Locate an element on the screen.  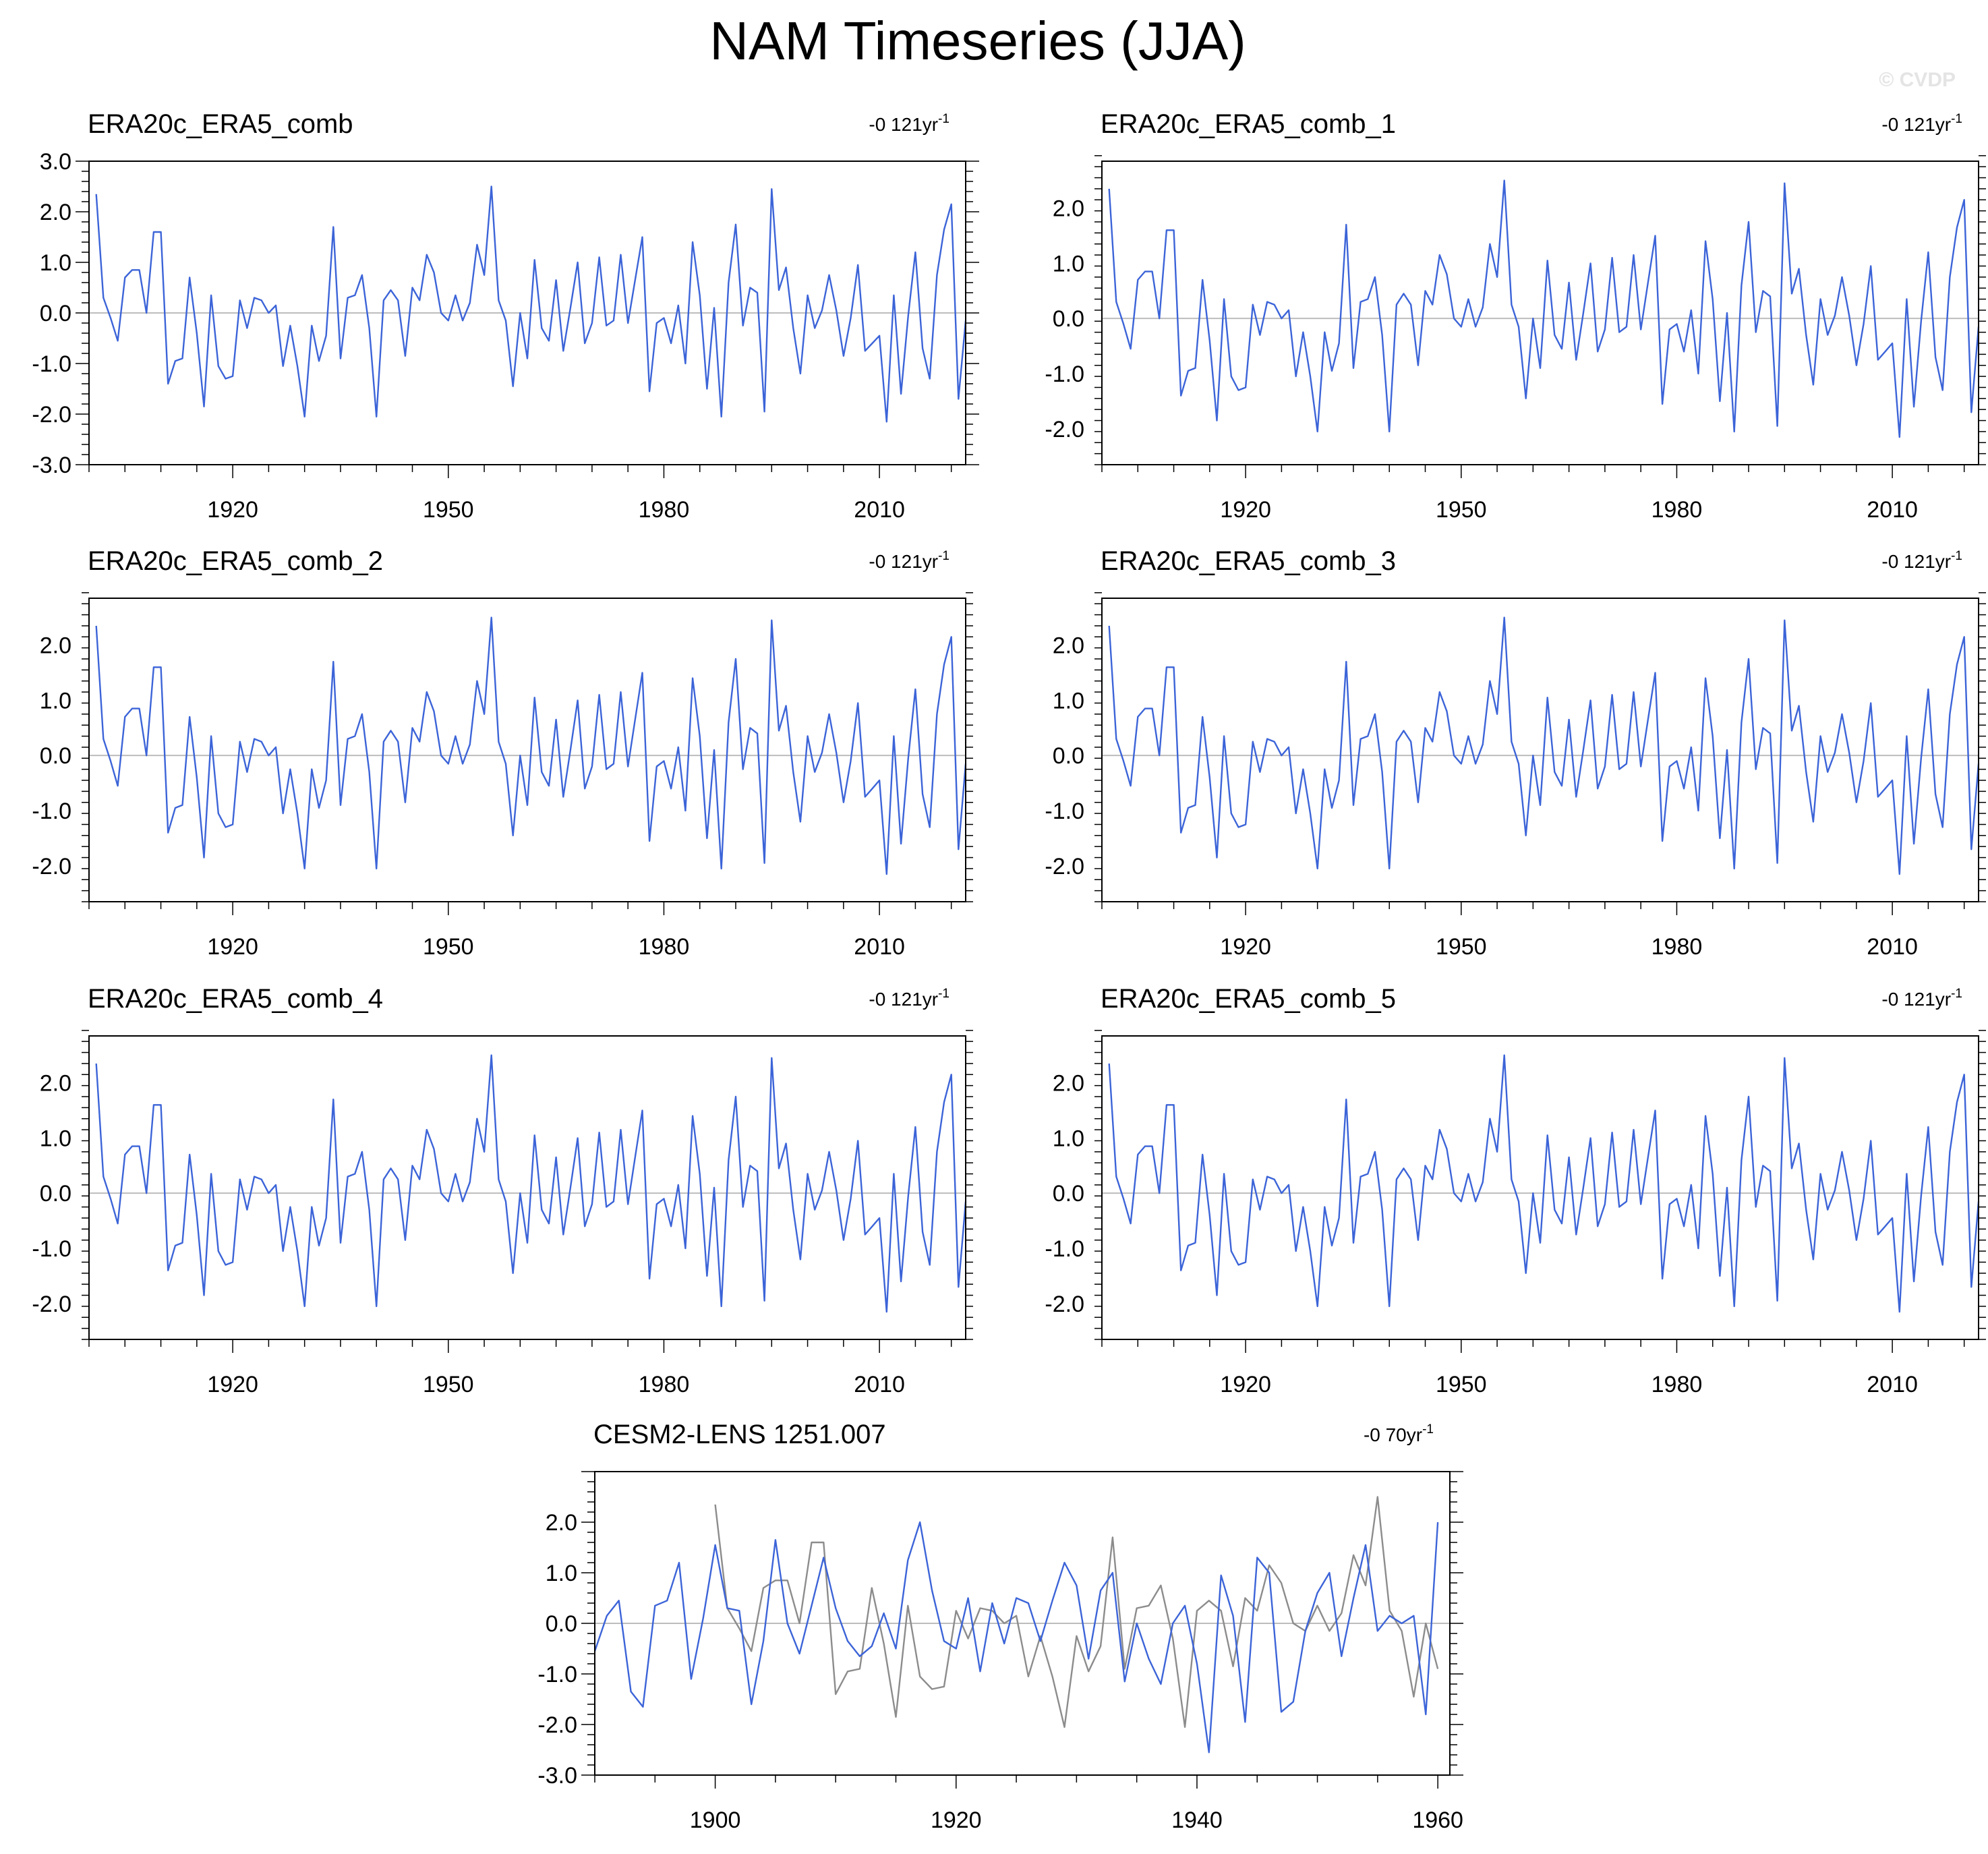
y-tick-label: 3.0 is located at coordinates (56, 162).